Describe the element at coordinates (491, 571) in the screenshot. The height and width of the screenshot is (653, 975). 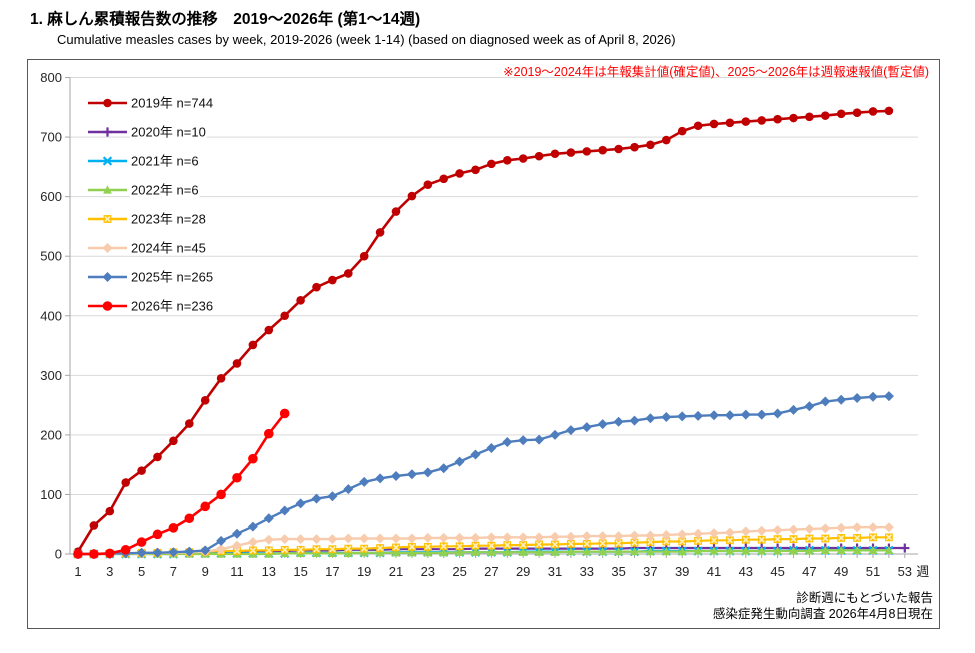
I see `x-tick-label: 27` at that location.